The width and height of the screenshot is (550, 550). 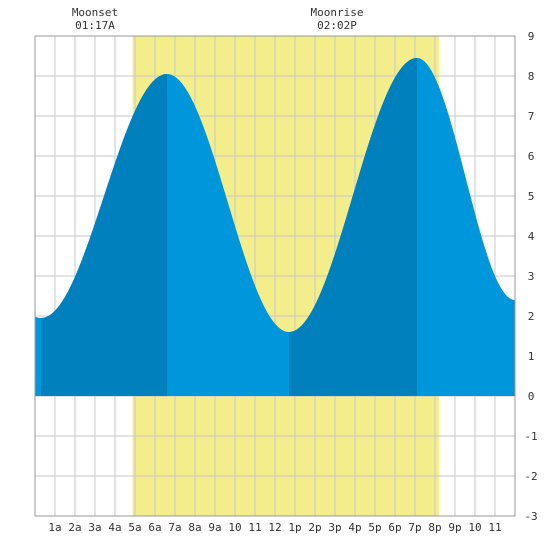 I want to click on y-tick-label: 5, so click(x=531, y=196).